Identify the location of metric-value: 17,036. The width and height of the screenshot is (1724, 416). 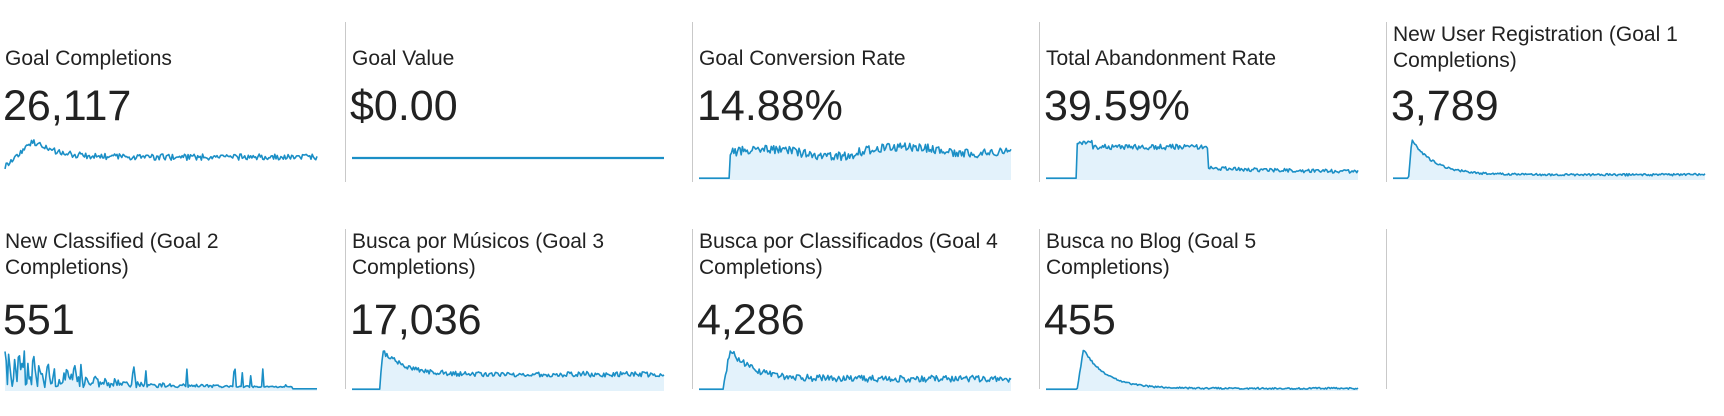
(416, 320).